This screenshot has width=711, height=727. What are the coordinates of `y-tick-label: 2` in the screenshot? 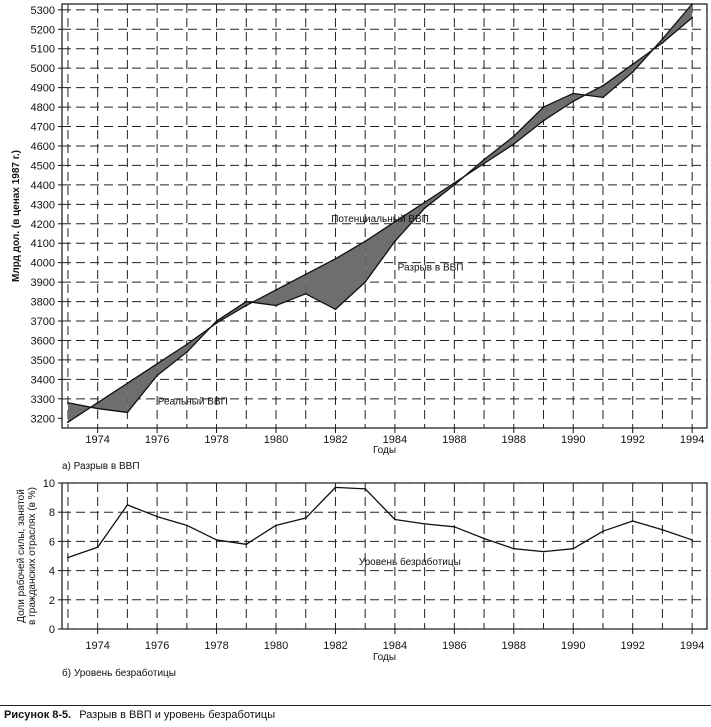 It's located at (52, 601).